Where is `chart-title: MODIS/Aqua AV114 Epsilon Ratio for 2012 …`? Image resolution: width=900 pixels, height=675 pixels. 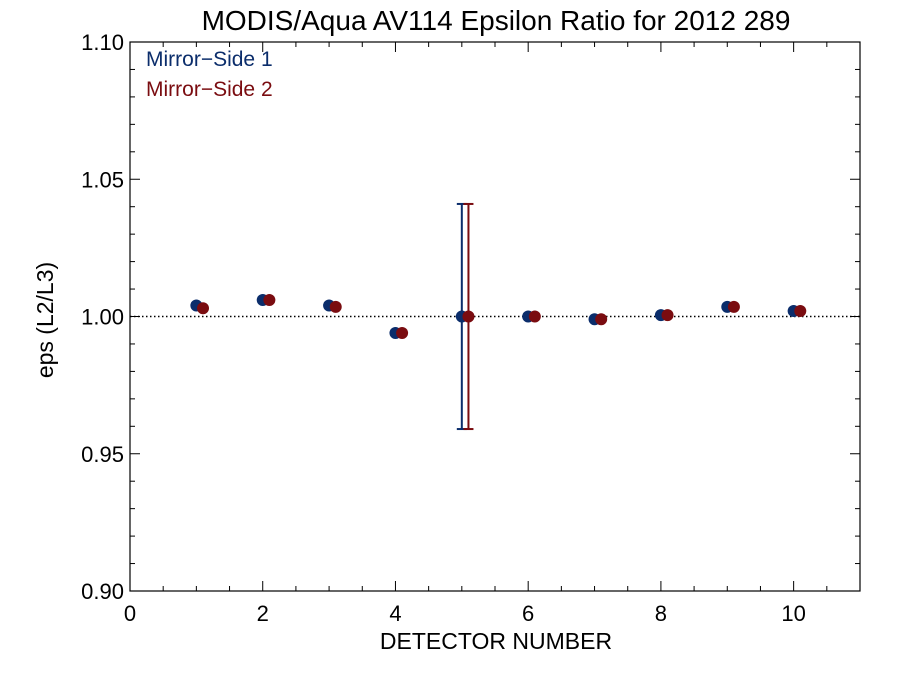
chart-title: MODIS/Aqua AV114 Epsilon Ratio for 2012 … is located at coordinates (496, 20).